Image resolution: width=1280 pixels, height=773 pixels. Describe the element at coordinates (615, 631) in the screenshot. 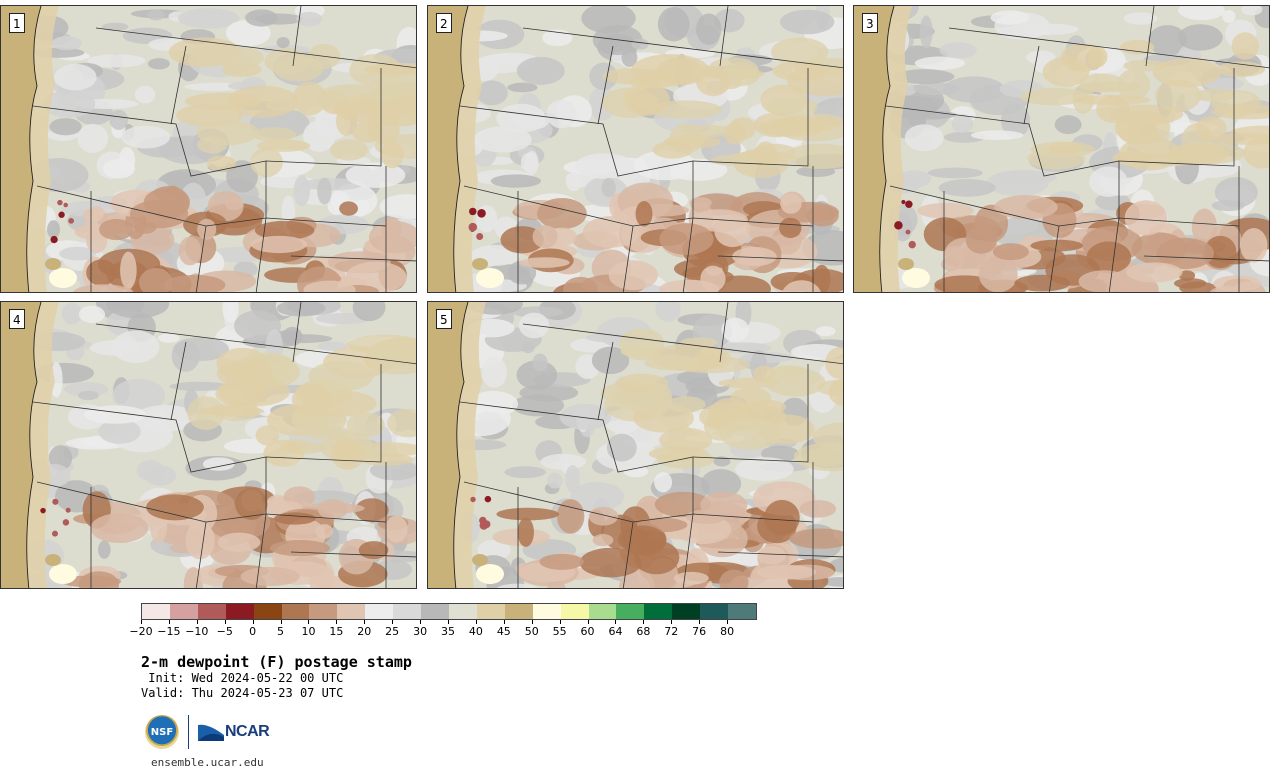

I see `colorbar-tick-label: 64` at that location.